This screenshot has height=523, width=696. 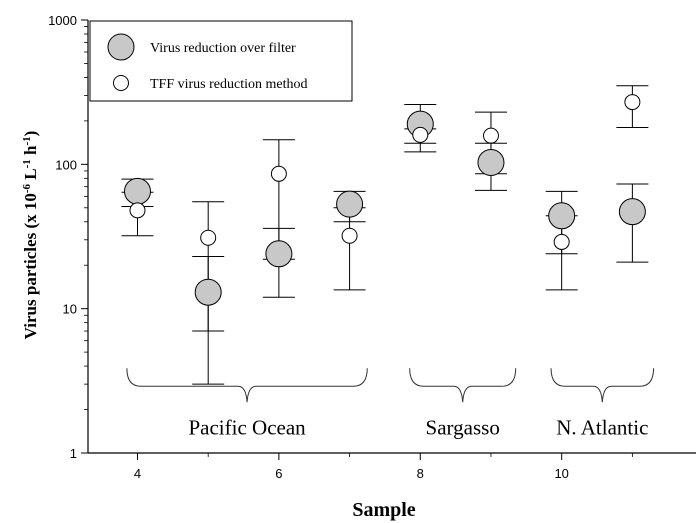 I want to click on y-axis-title-part: h, so click(x=30, y=152).